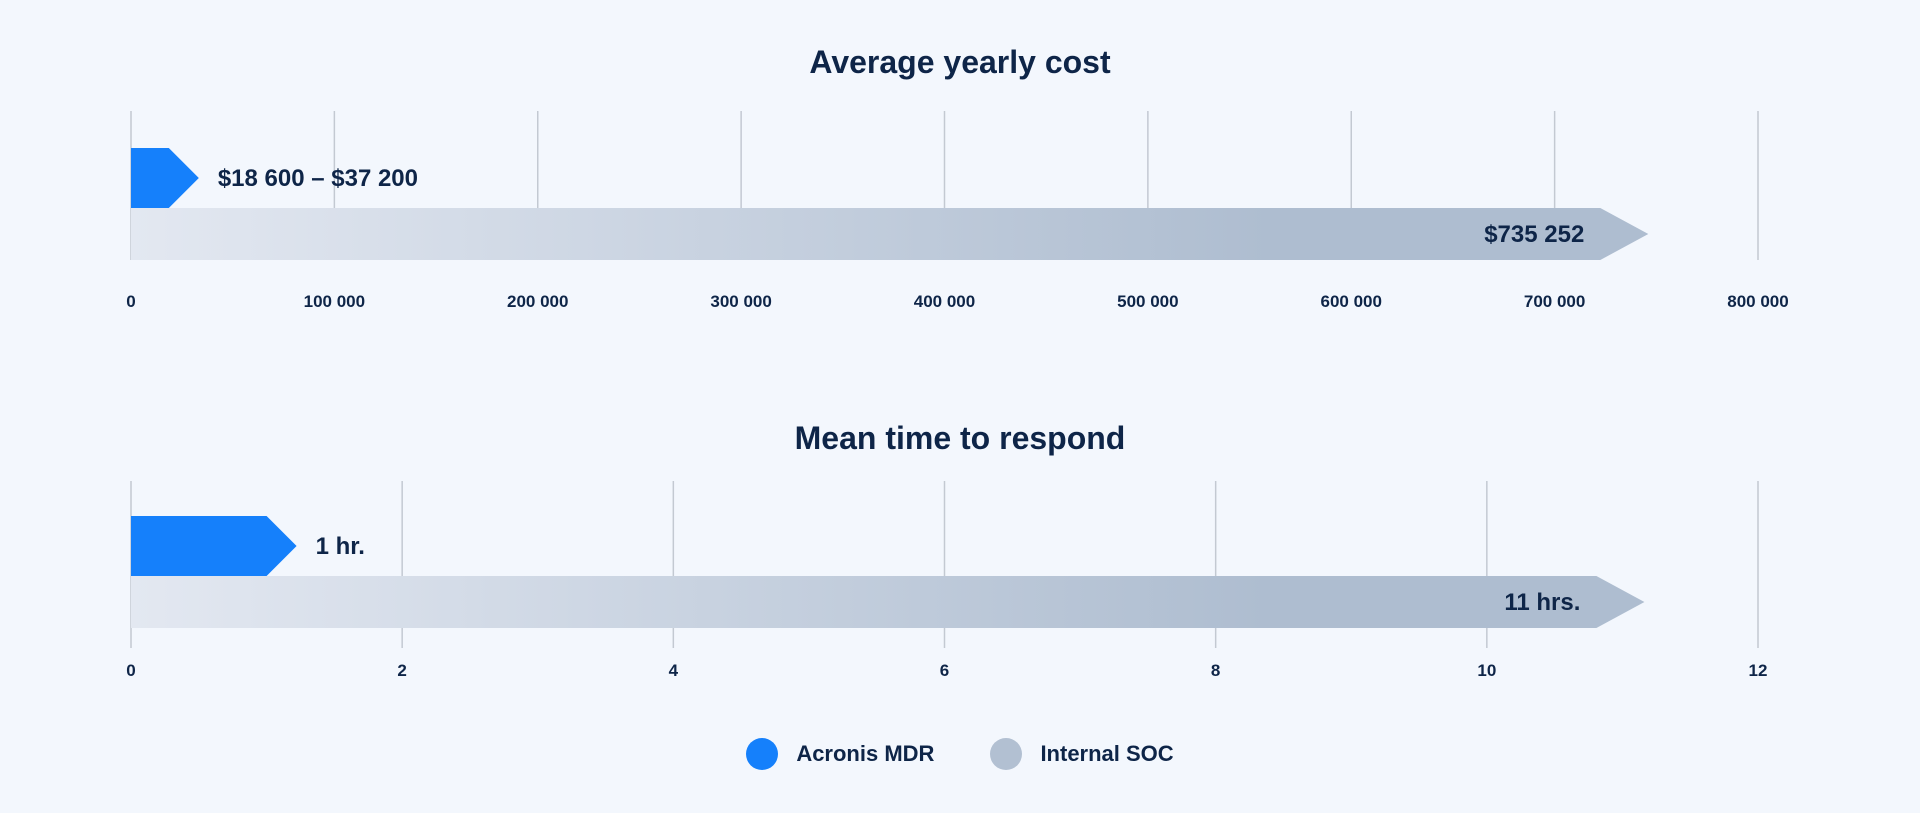  What do you see at coordinates (960, 62) in the screenshot?
I see `chart-title: Average yearly cost` at bounding box center [960, 62].